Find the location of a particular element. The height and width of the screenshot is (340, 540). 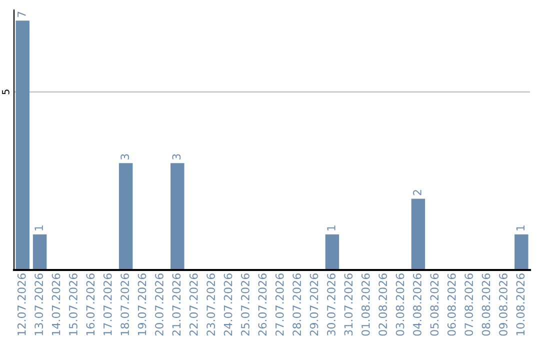

x-tick-label: 04.08.2026 is located at coordinates (417, 304).